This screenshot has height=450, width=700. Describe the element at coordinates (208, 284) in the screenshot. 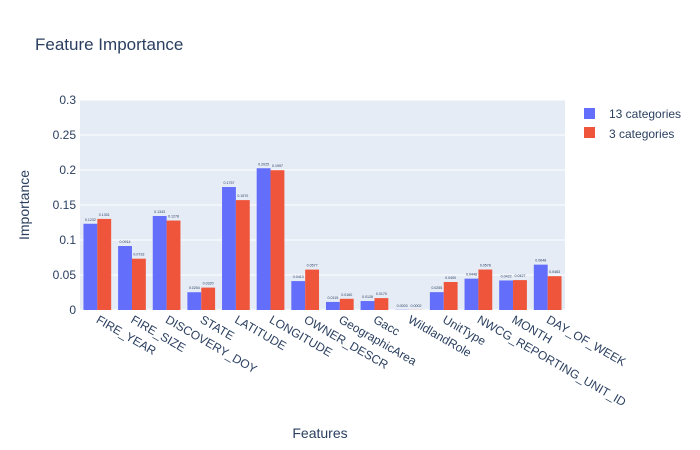

I see `bar-value-label: 0.0320` at that location.